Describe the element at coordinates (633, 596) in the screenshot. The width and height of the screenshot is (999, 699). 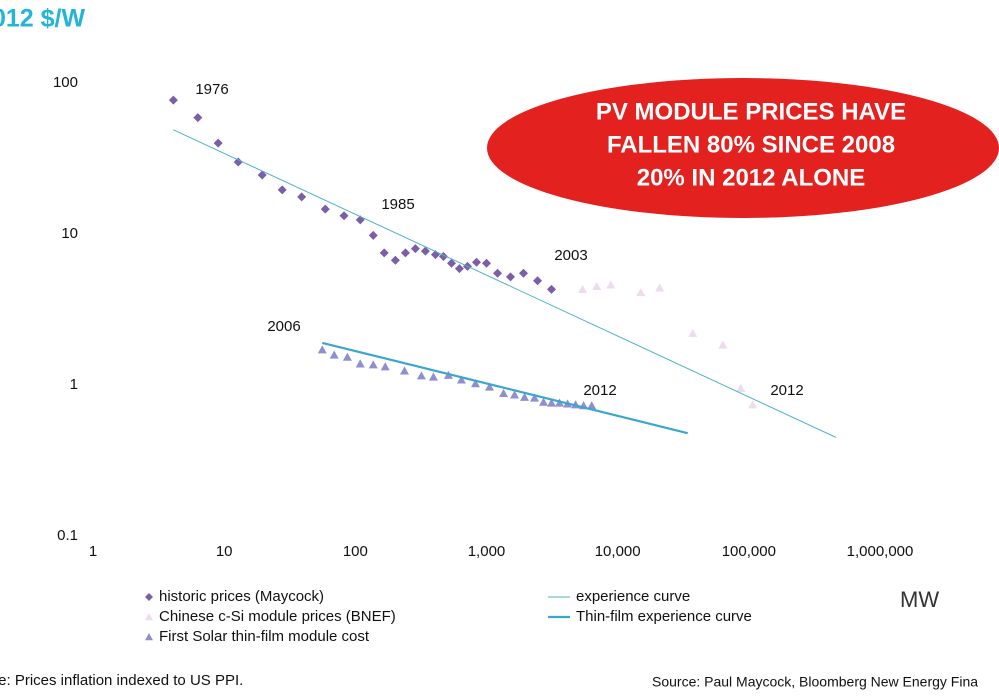
I see `legend-label: experience curve` at that location.